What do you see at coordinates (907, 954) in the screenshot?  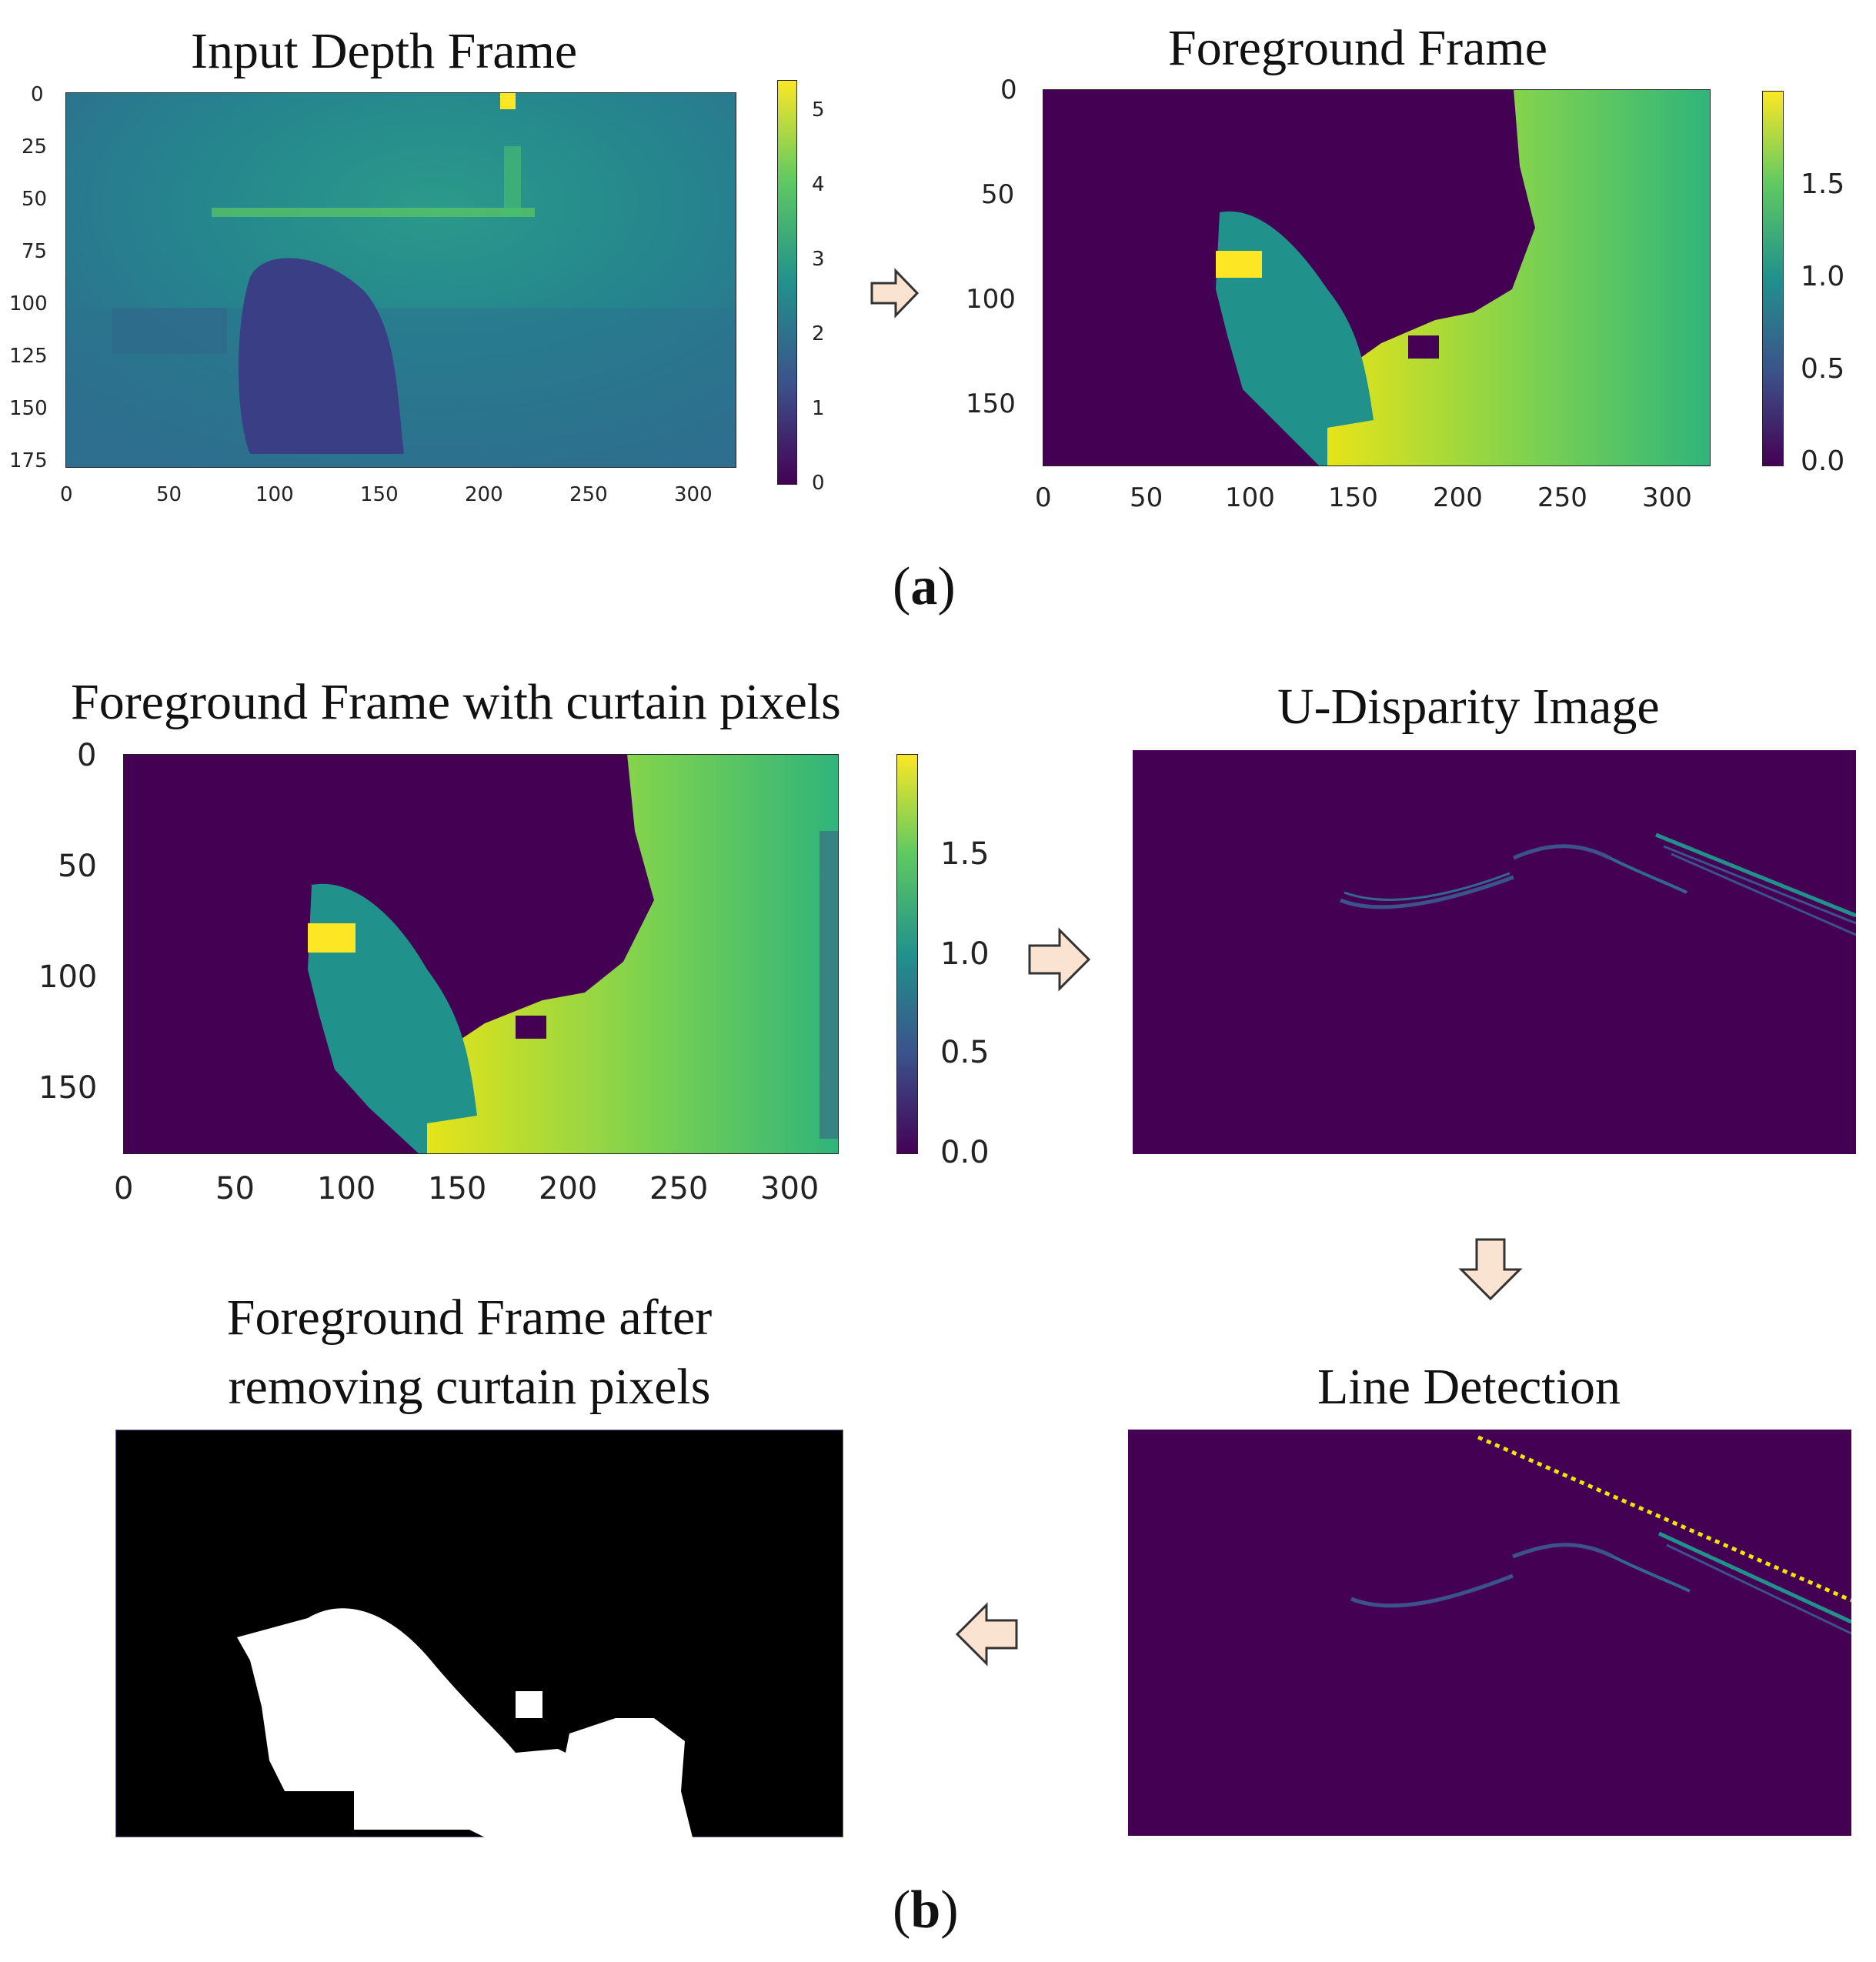 I see `curtain-colorbar` at bounding box center [907, 954].